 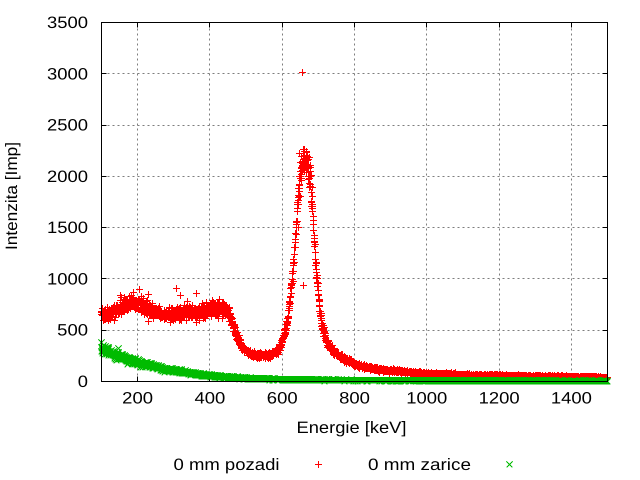 I want to click on svg-text: 800, so click(x=354, y=399).